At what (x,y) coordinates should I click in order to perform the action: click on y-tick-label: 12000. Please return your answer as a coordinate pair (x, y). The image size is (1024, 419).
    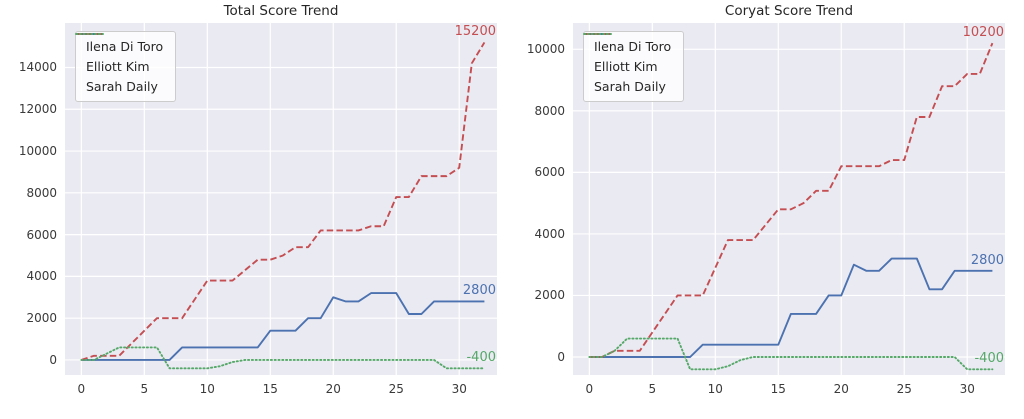
    Looking at the image, I should click on (37, 109).